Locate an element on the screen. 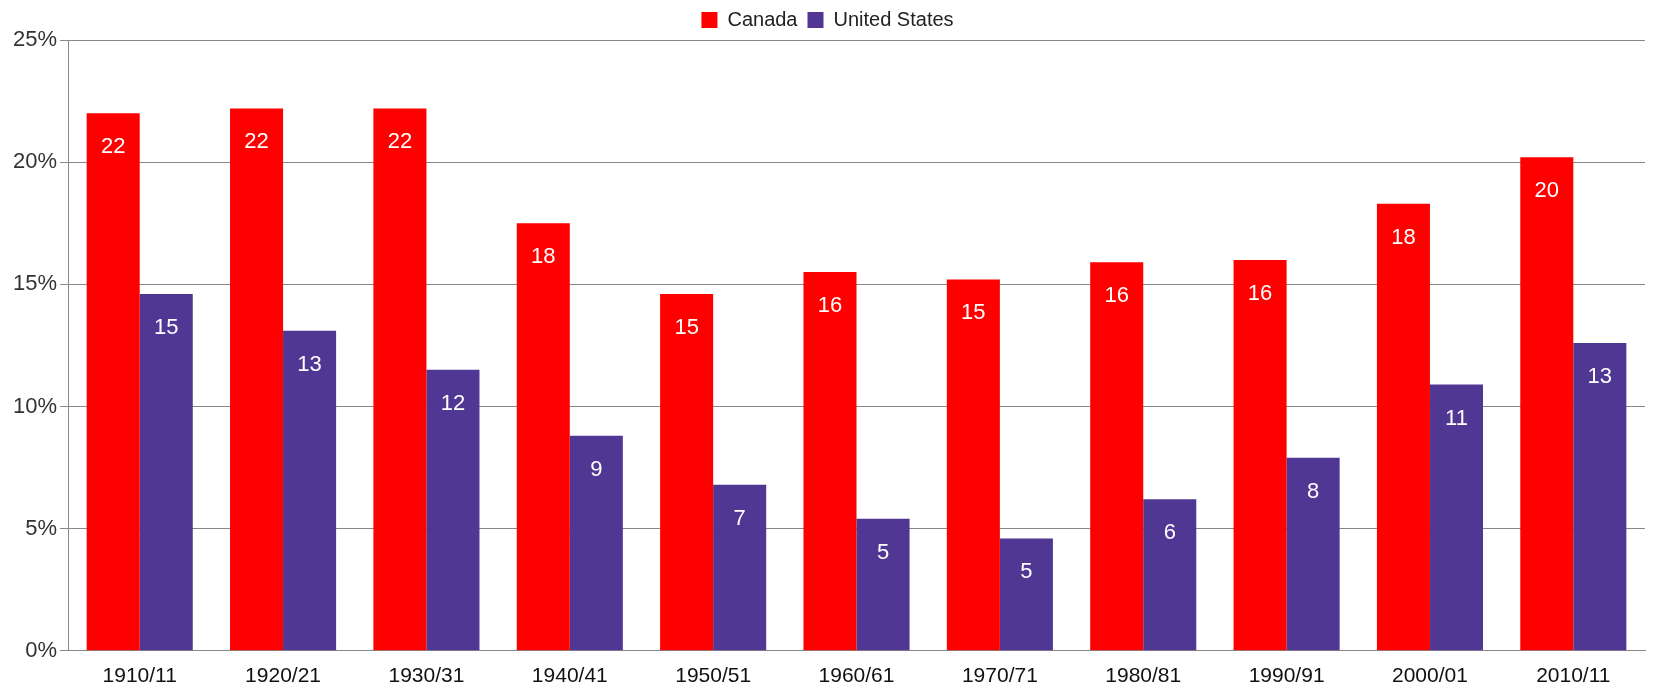 The height and width of the screenshot is (698, 1675). y-tick-label: 25% is located at coordinates (35, 39).